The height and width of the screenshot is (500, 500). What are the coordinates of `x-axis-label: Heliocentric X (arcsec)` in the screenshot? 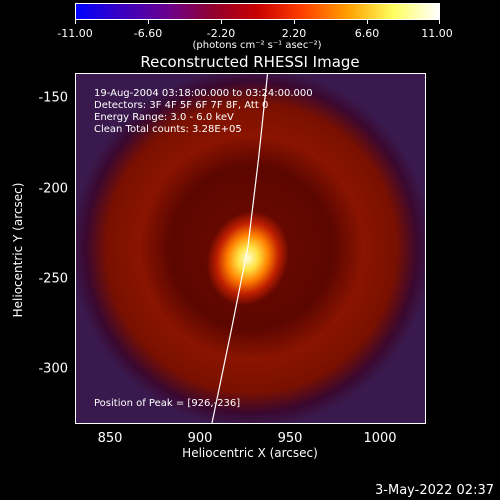 It's located at (250, 453).